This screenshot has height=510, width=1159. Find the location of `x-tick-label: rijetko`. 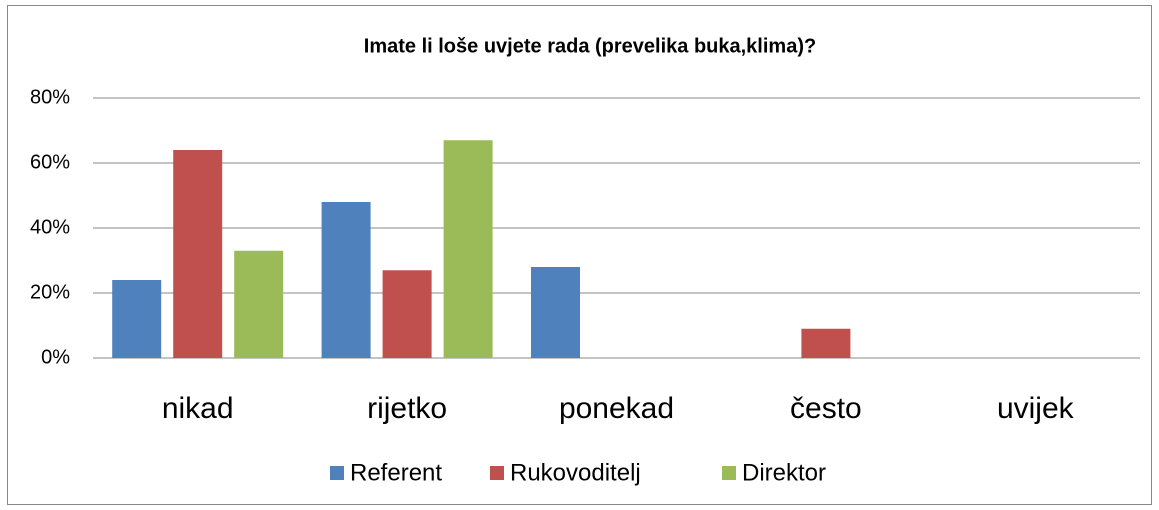

x-tick-label: rijetko is located at coordinates (407, 408).